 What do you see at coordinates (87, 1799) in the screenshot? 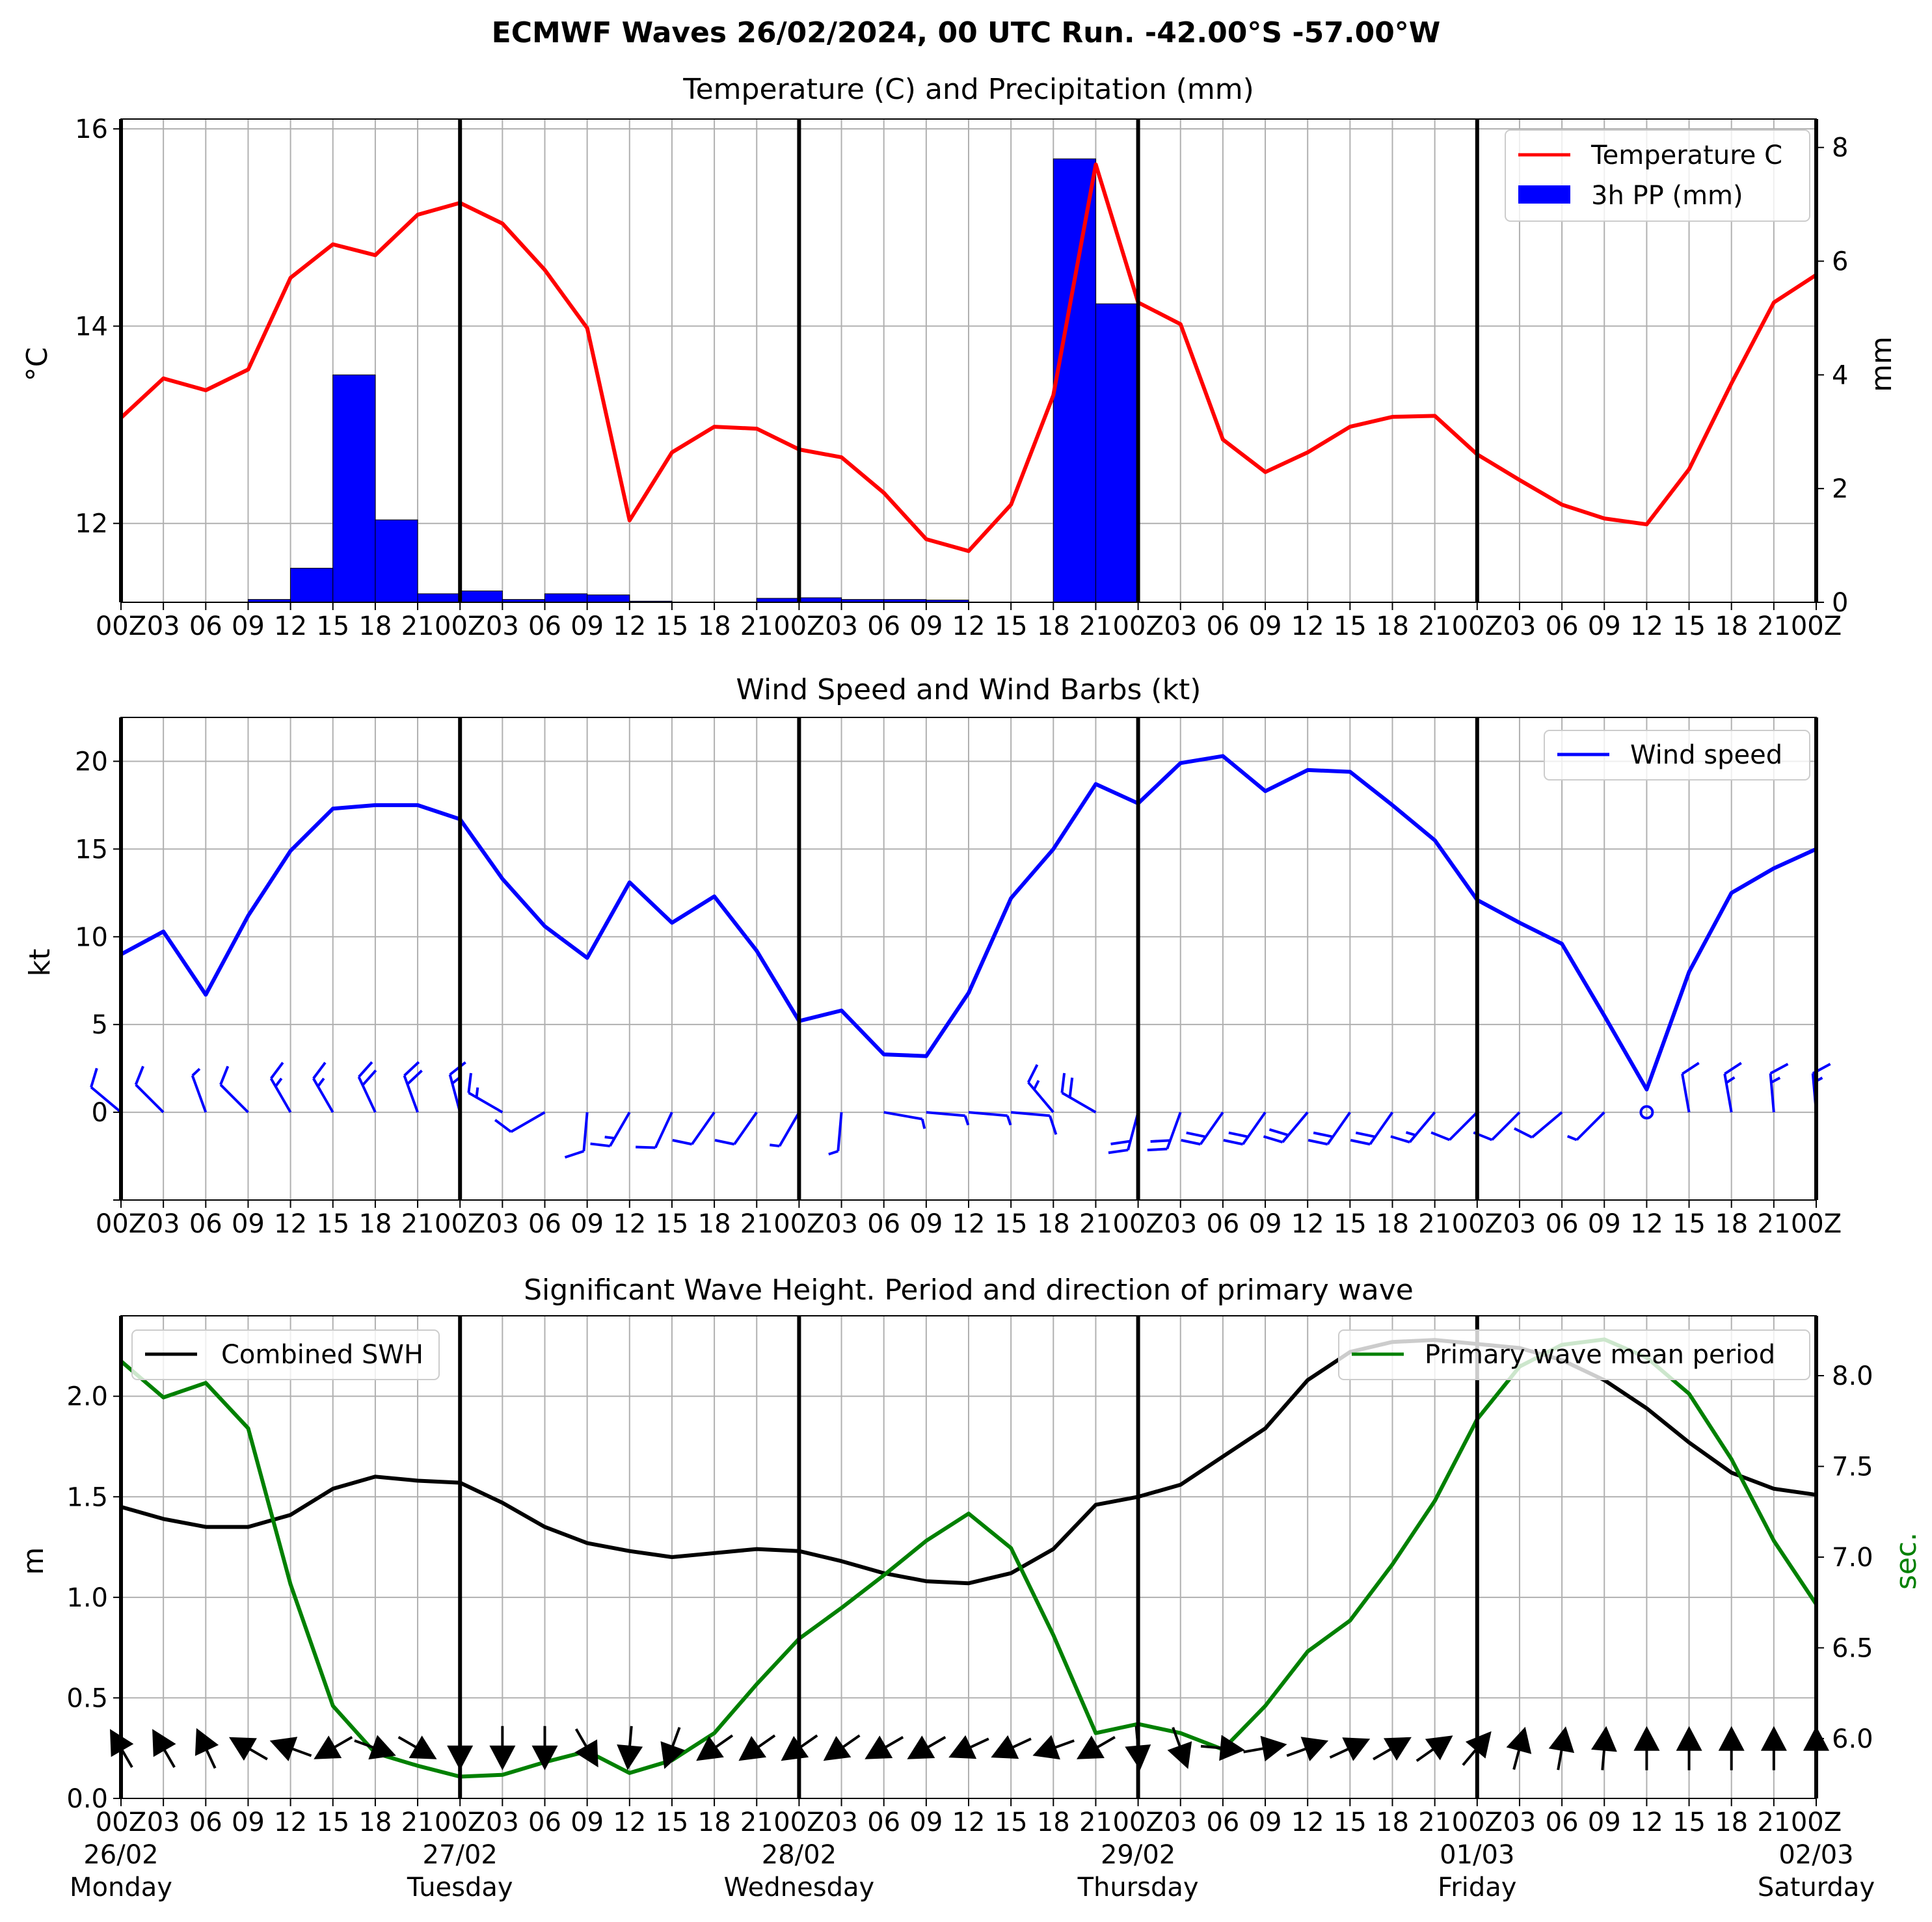
I see `y-tick-label: 0.0` at bounding box center [87, 1799].